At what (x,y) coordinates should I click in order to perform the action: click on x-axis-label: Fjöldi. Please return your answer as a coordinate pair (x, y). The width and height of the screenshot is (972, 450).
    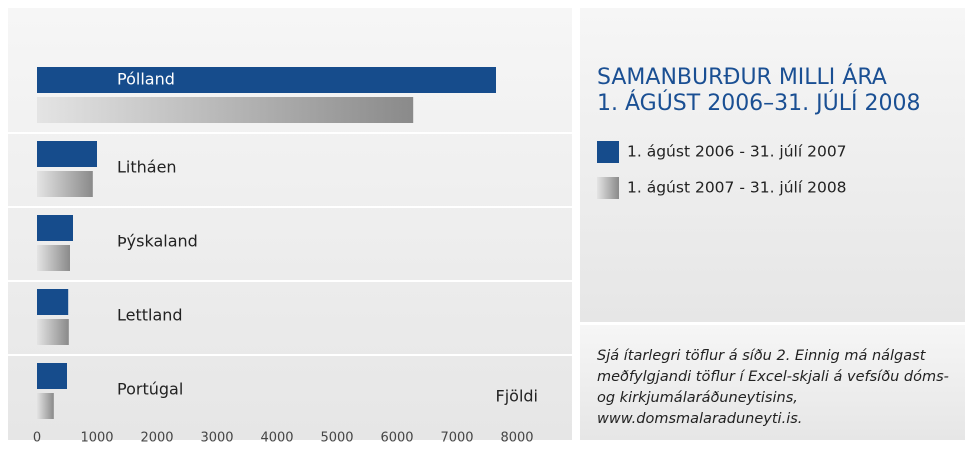
    Looking at the image, I should click on (517, 396).